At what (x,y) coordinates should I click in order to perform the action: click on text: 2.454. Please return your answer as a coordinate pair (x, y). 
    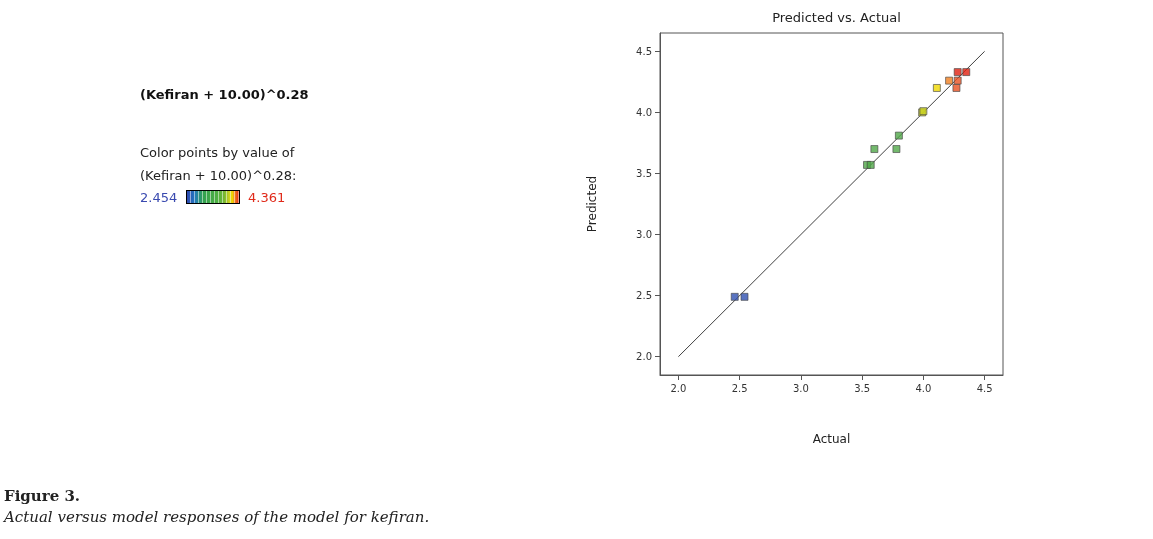
    Looking at the image, I should click on (159, 197).